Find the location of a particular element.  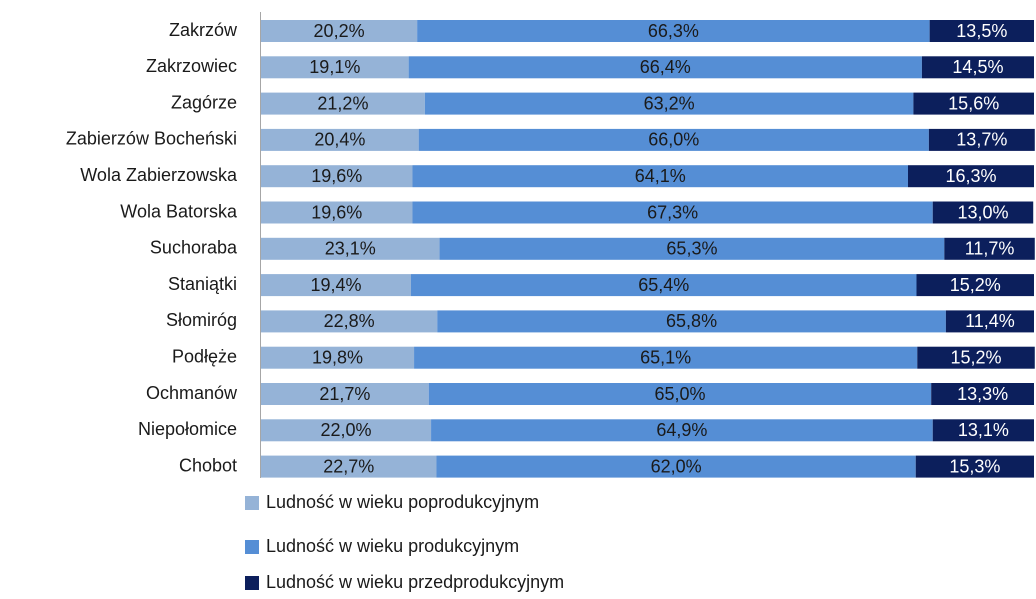

category-label: Zabierzów Bocheński is located at coordinates (151, 139).